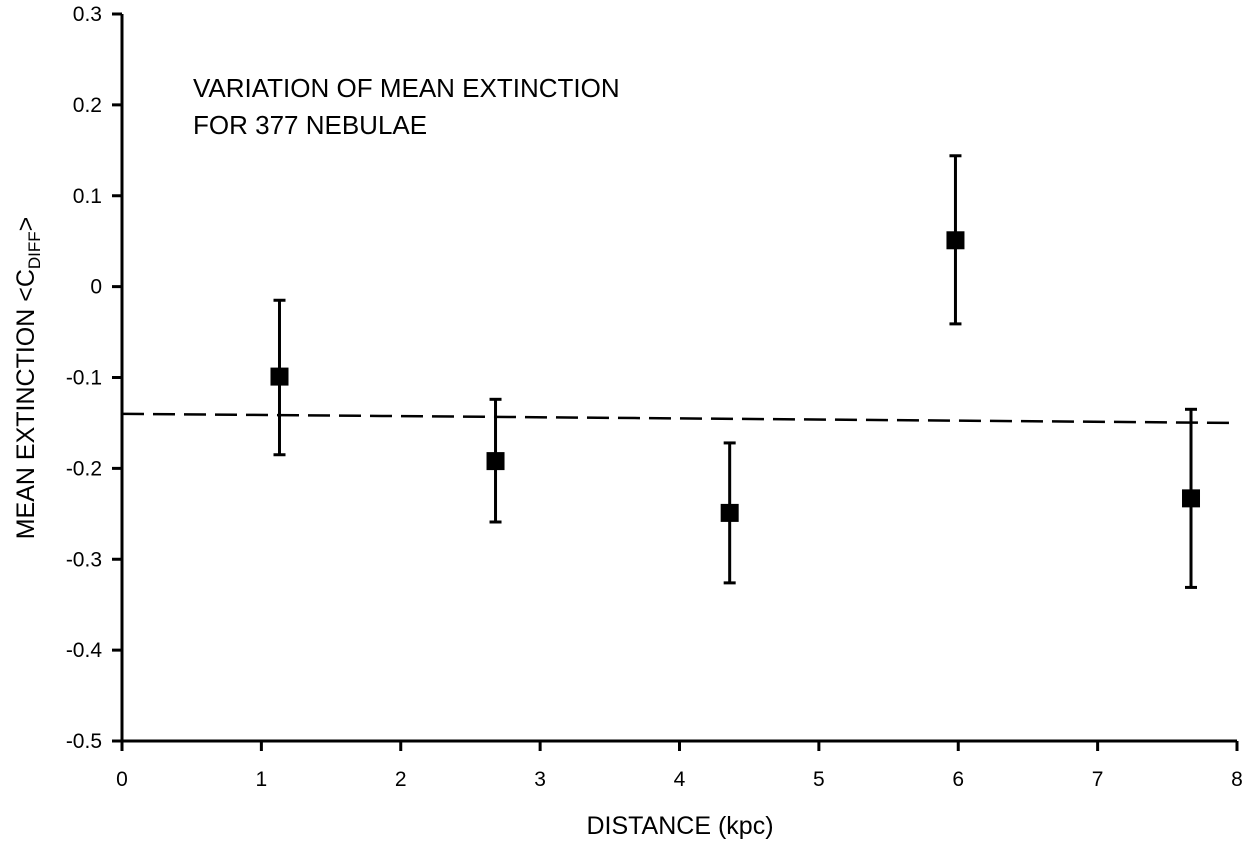 This screenshot has width=1248, height=843. I want to click on y-tick-label: -0.3, so click(84, 559).